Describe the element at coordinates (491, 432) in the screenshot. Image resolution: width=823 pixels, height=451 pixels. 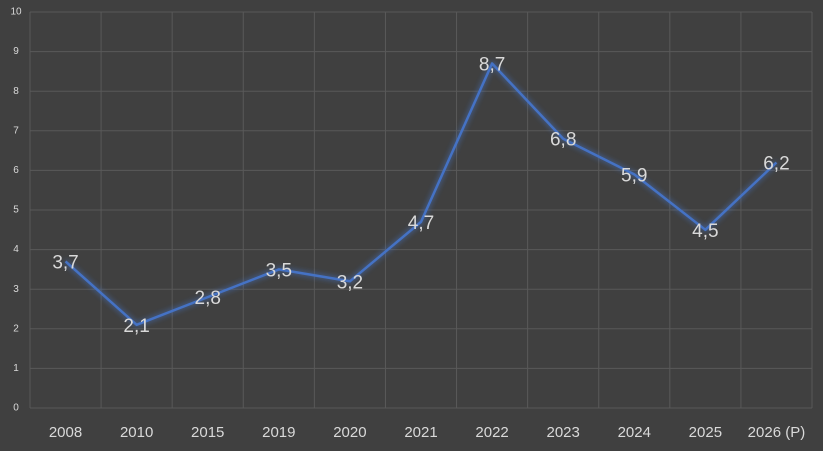
I see `x-tick-label: 2022` at that location.